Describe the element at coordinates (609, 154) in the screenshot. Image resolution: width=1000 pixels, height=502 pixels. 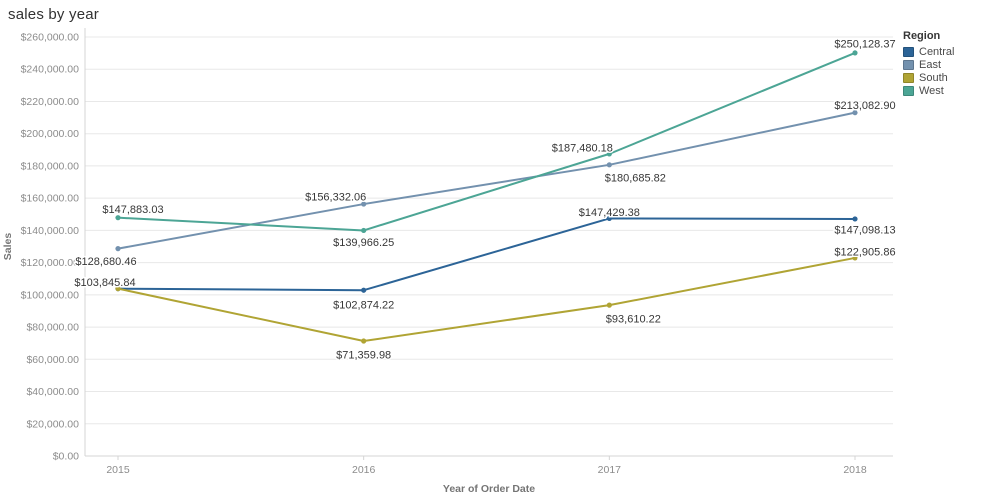
I see `data-point-west-2017` at that location.